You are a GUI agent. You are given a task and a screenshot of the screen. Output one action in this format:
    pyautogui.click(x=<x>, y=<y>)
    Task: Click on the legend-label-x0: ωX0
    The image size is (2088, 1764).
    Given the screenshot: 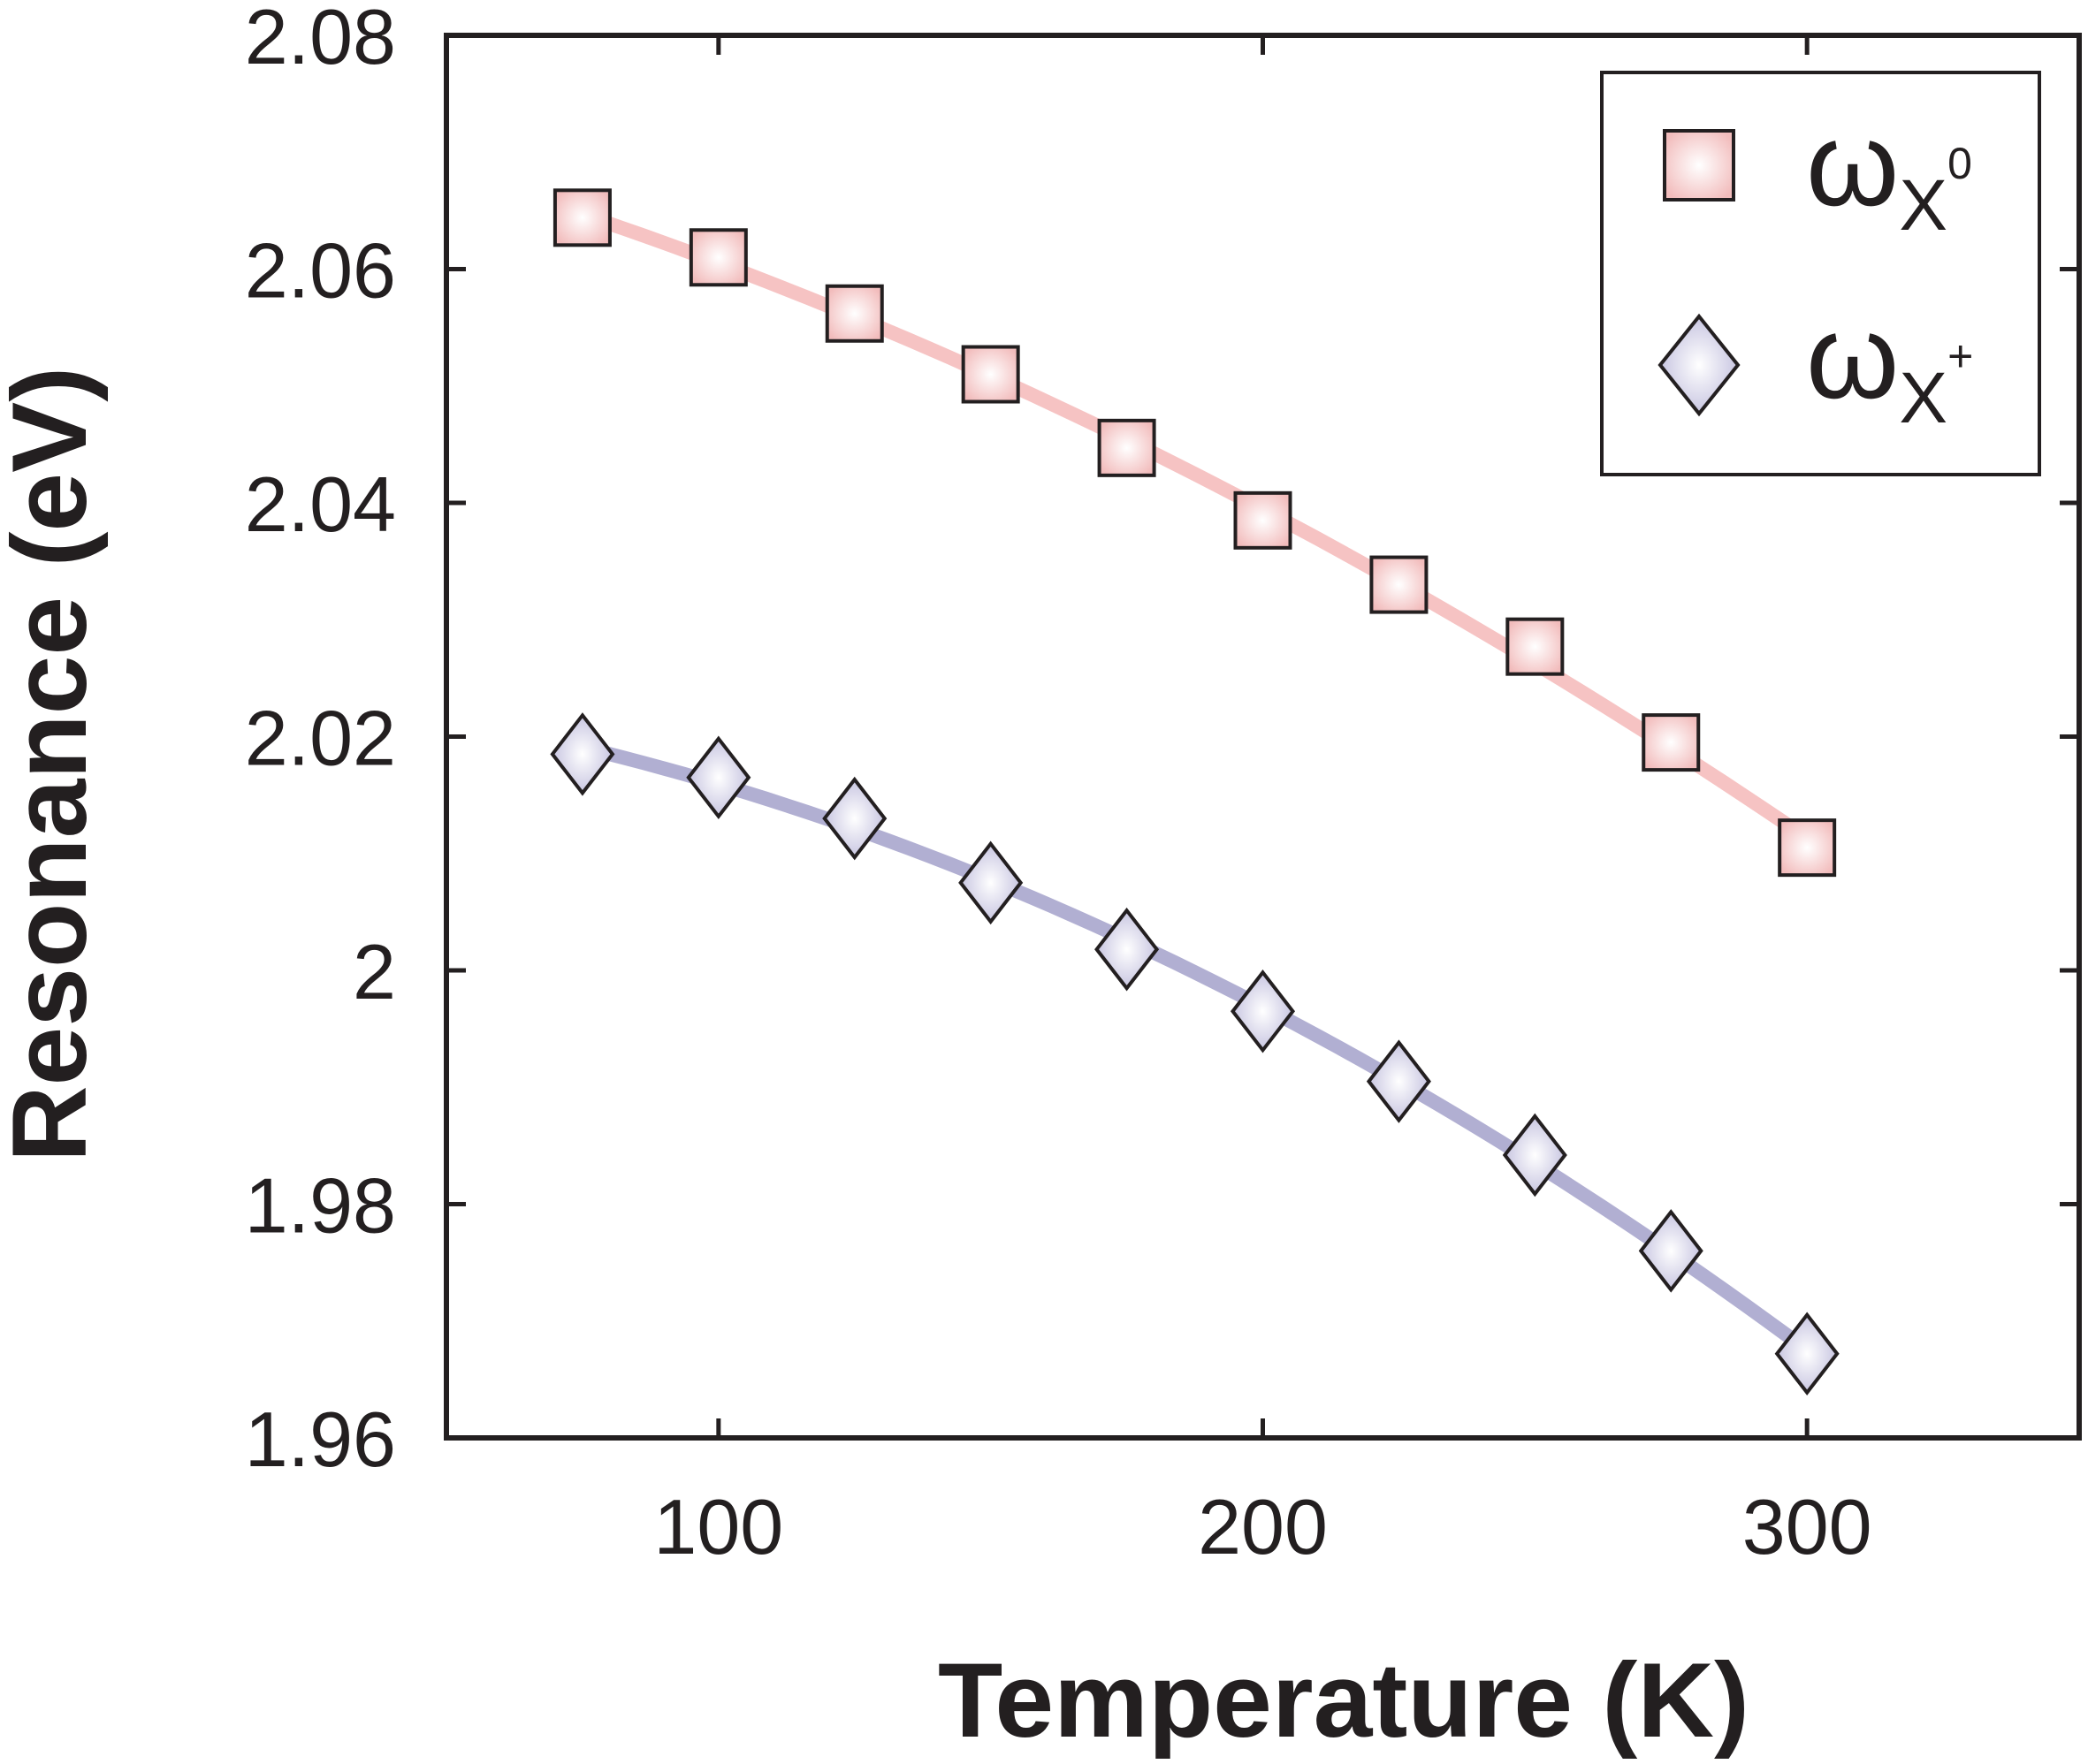 What is the action you would take?
    pyautogui.click(x=1889, y=171)
    